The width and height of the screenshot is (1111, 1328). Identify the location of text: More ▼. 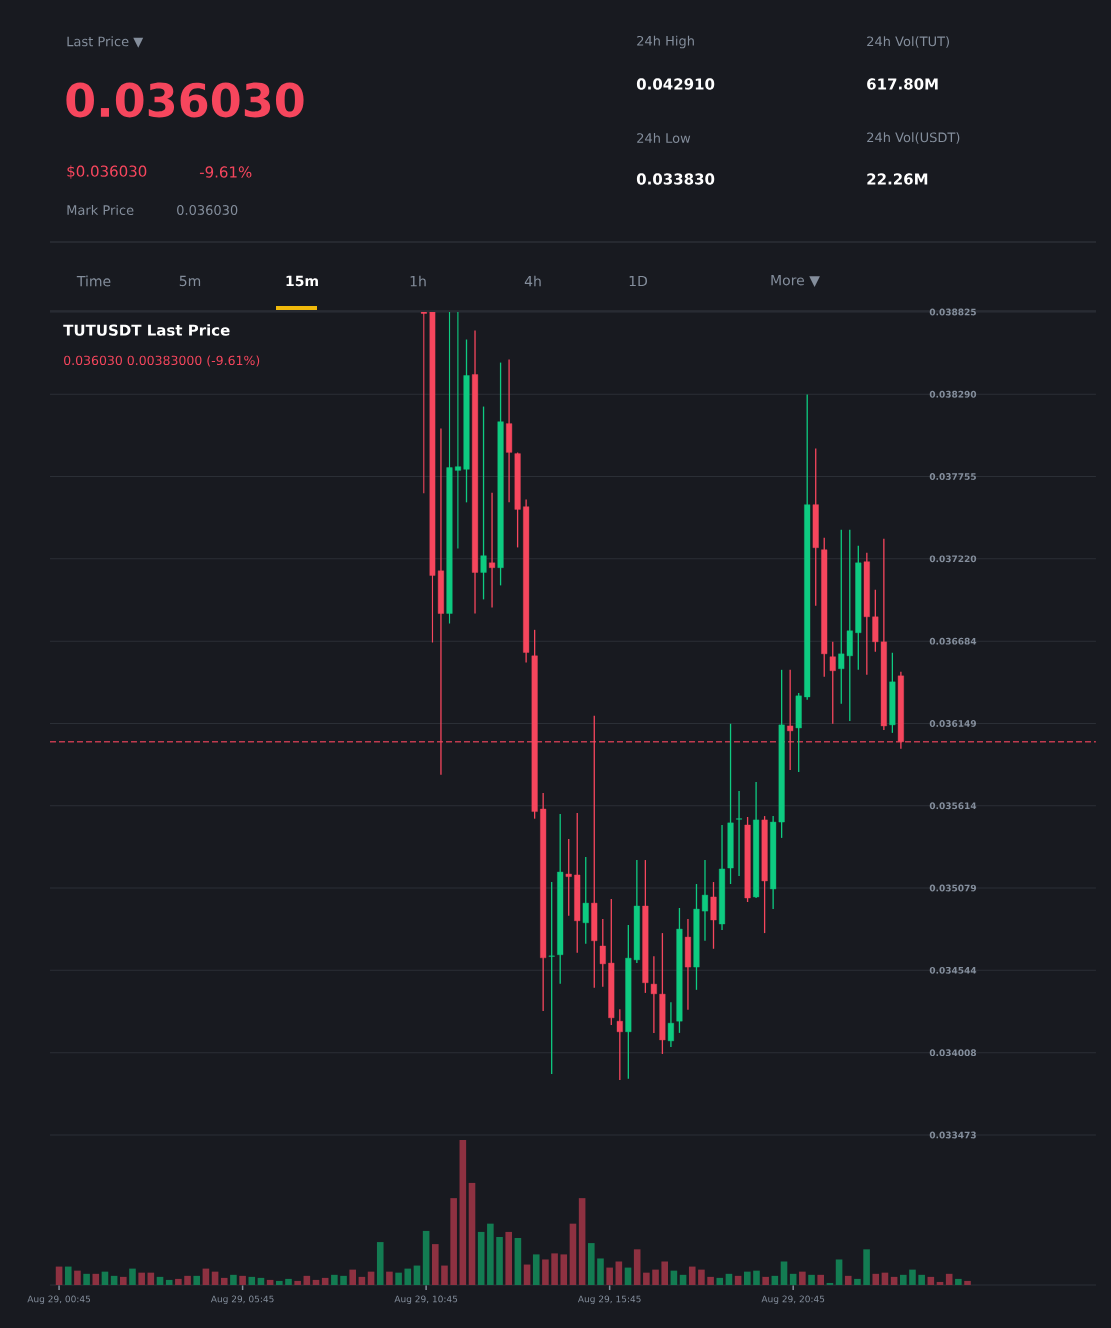
(795, 281).